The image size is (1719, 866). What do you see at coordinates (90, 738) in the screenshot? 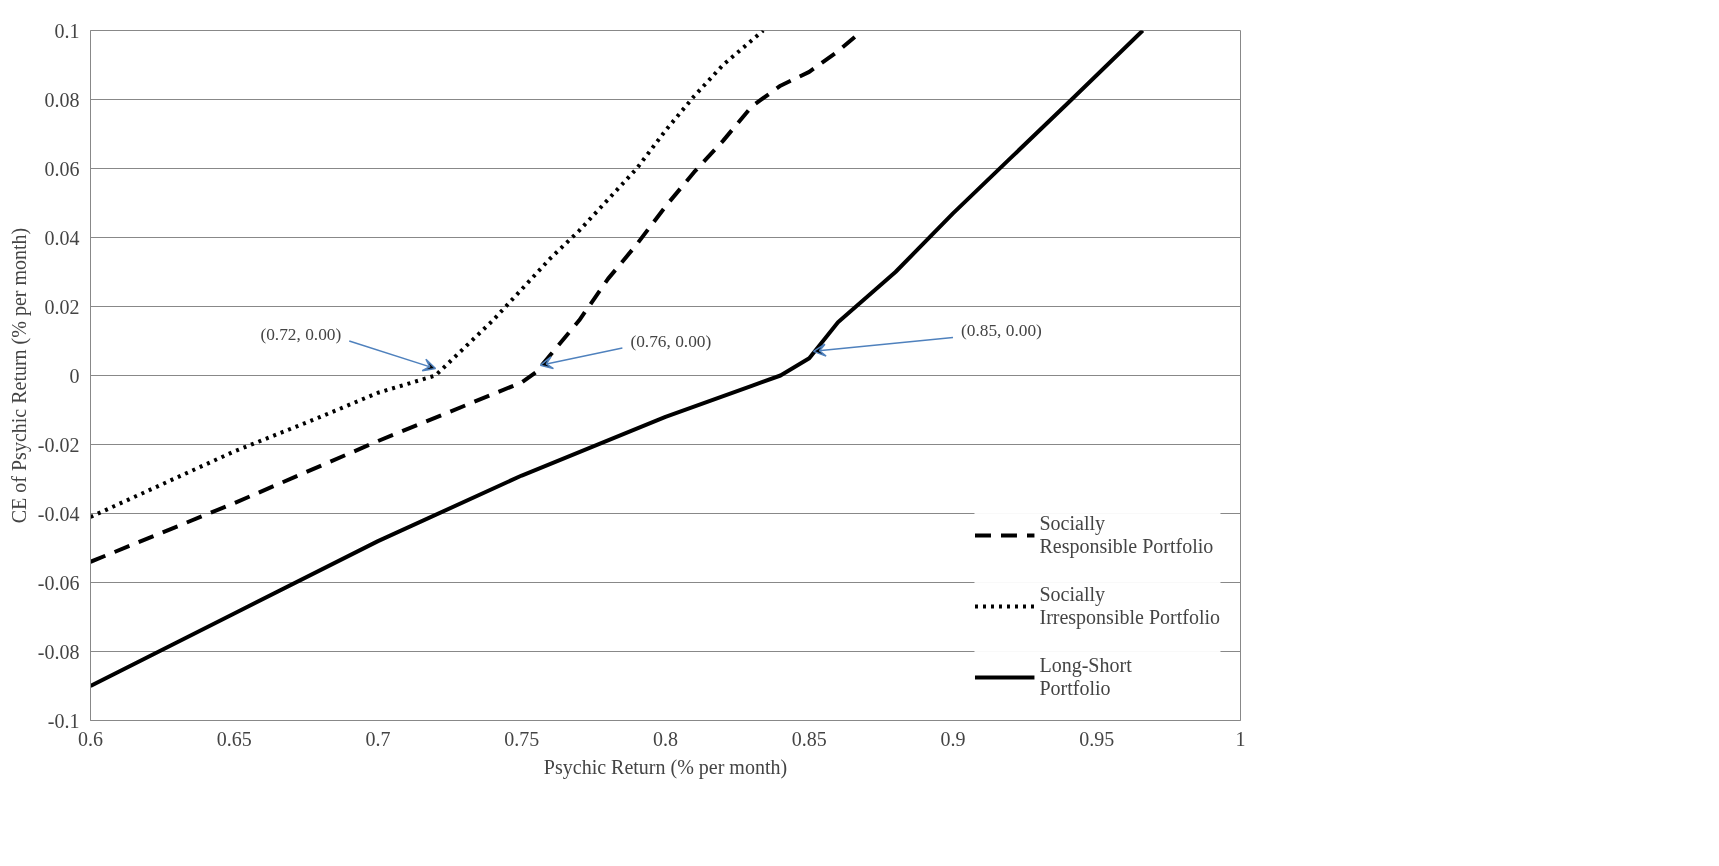
I see `x-tick-label: 0.6` at bounding box center [90, 738].